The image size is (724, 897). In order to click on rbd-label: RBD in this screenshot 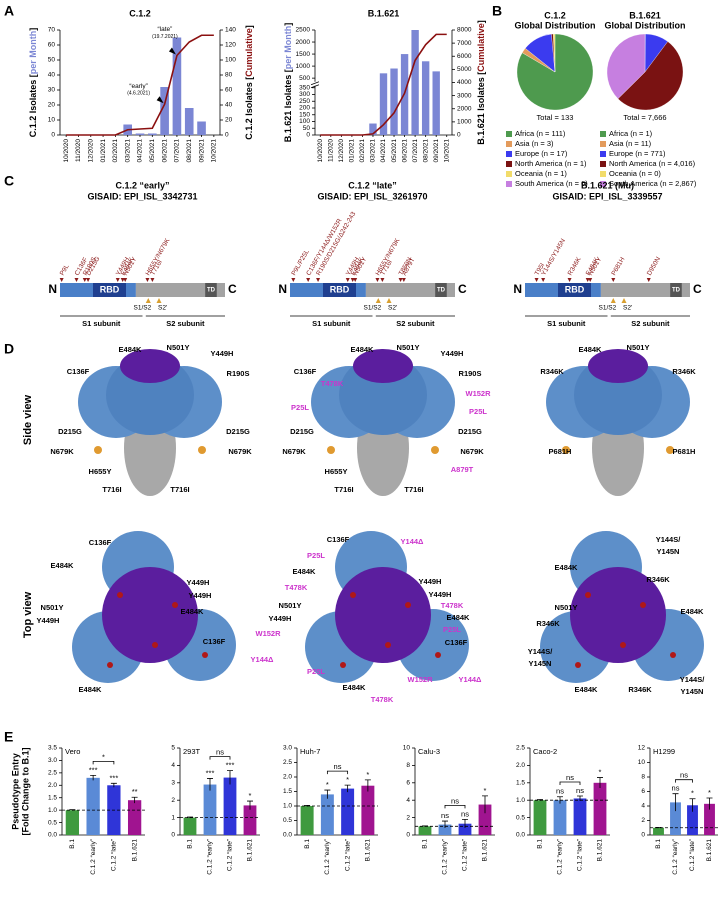, I will do `click(110, 289)`.